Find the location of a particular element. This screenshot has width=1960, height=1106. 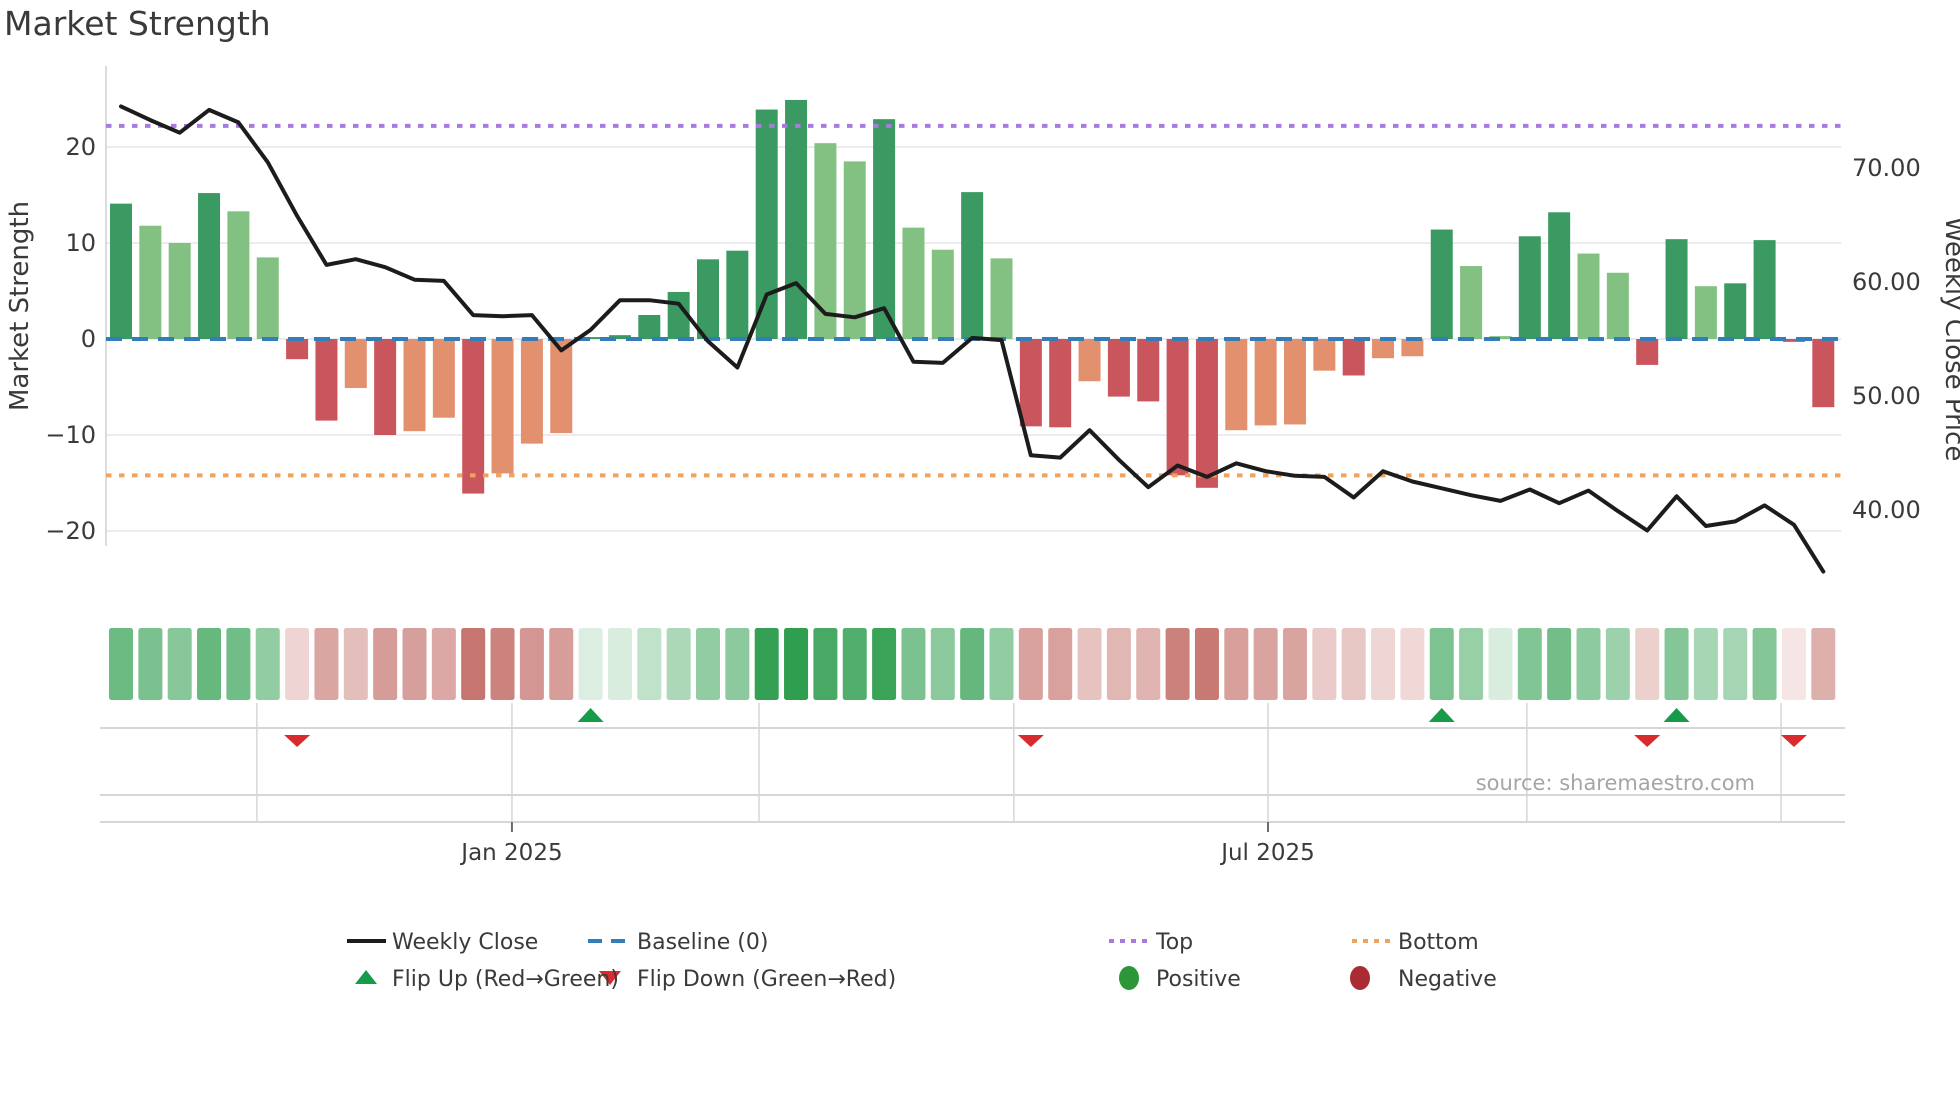

legend-negative-icon is located at coordinates (1360, 978).